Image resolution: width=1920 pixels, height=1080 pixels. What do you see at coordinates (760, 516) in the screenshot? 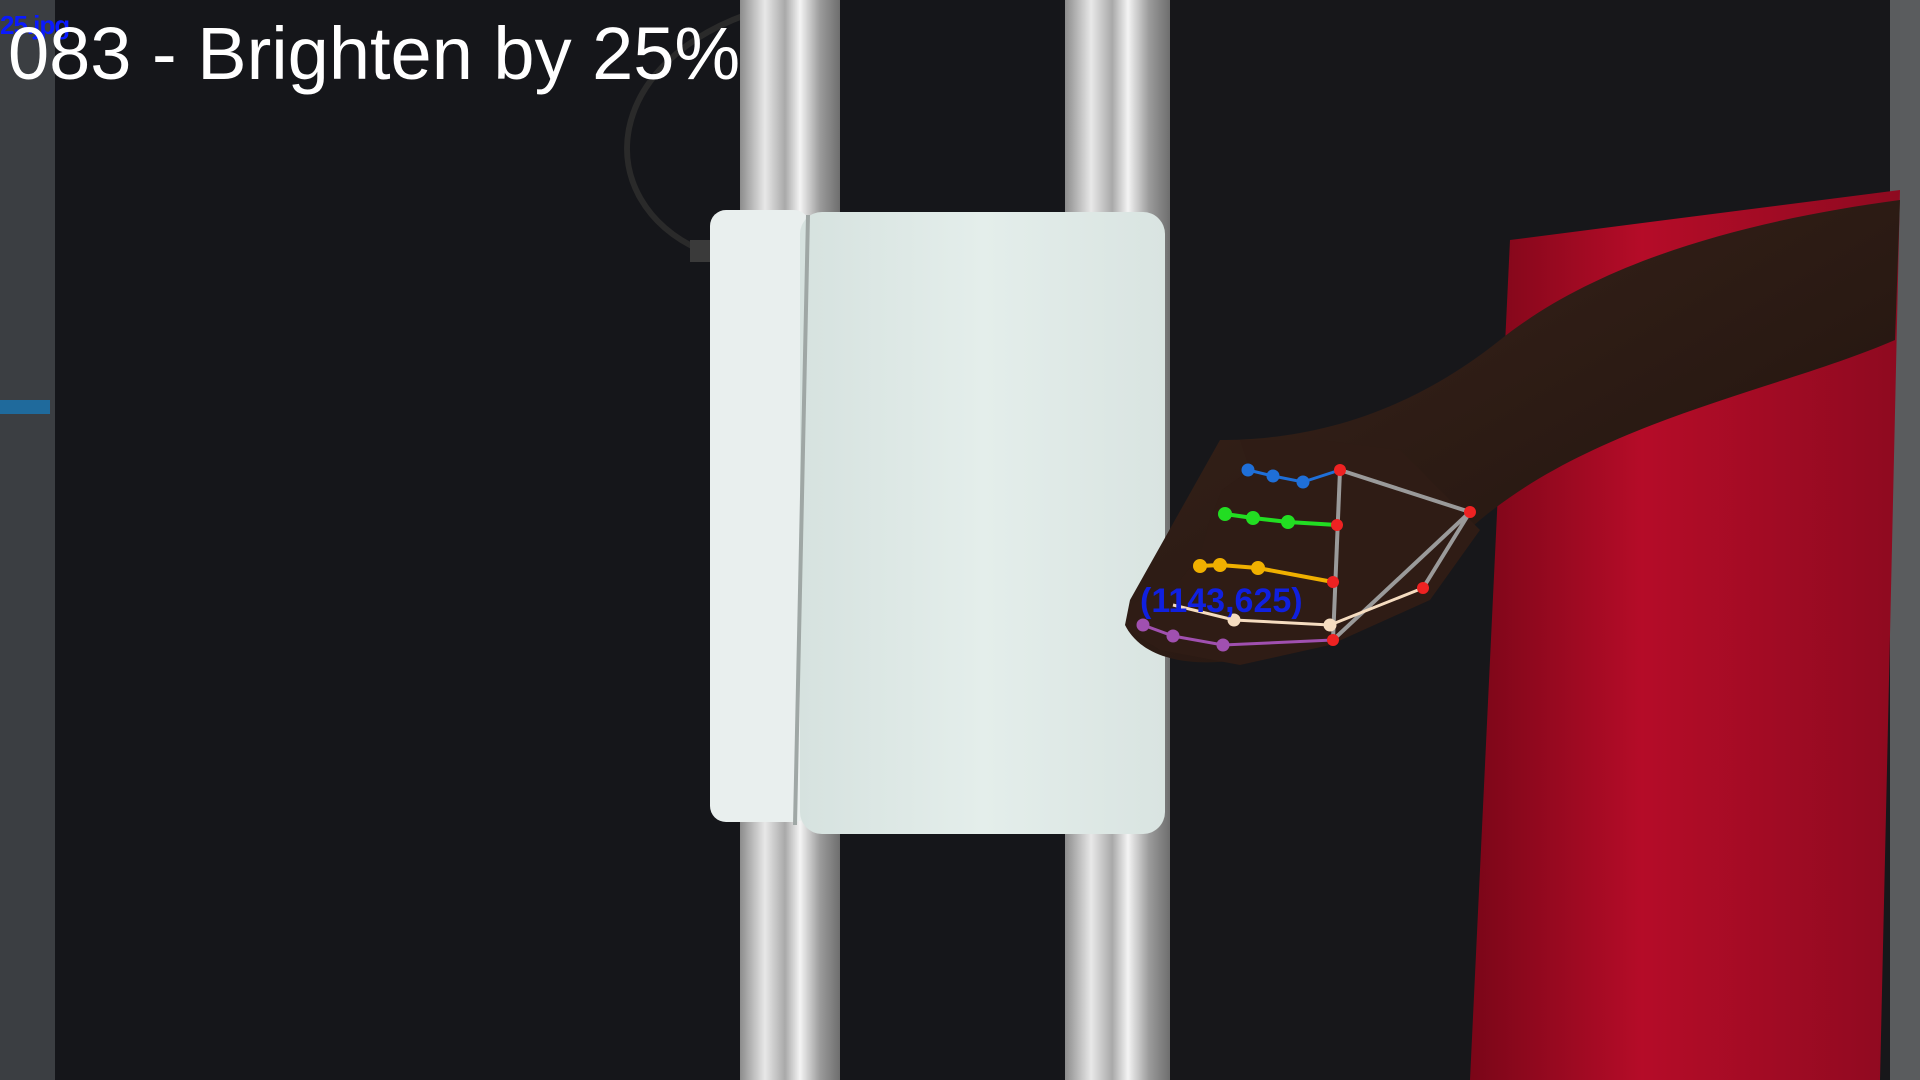
I see `panel-side` at bounding box center [760, 516].